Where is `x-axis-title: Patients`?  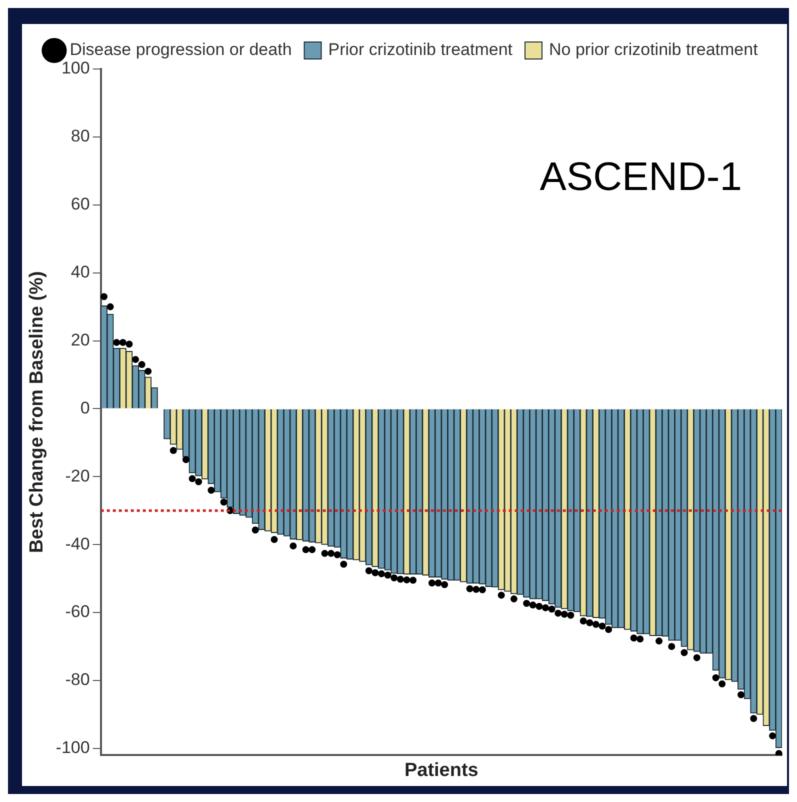
x-axis-title: Patients is located at coordinates (441, 770).